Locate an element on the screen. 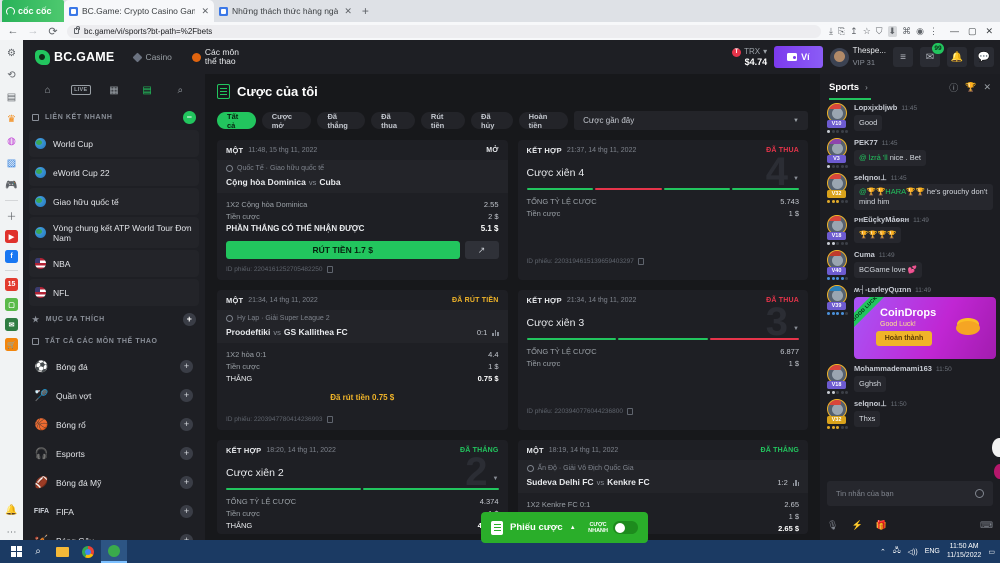  wallet-button: Ví is located at coordinates (798, 57).